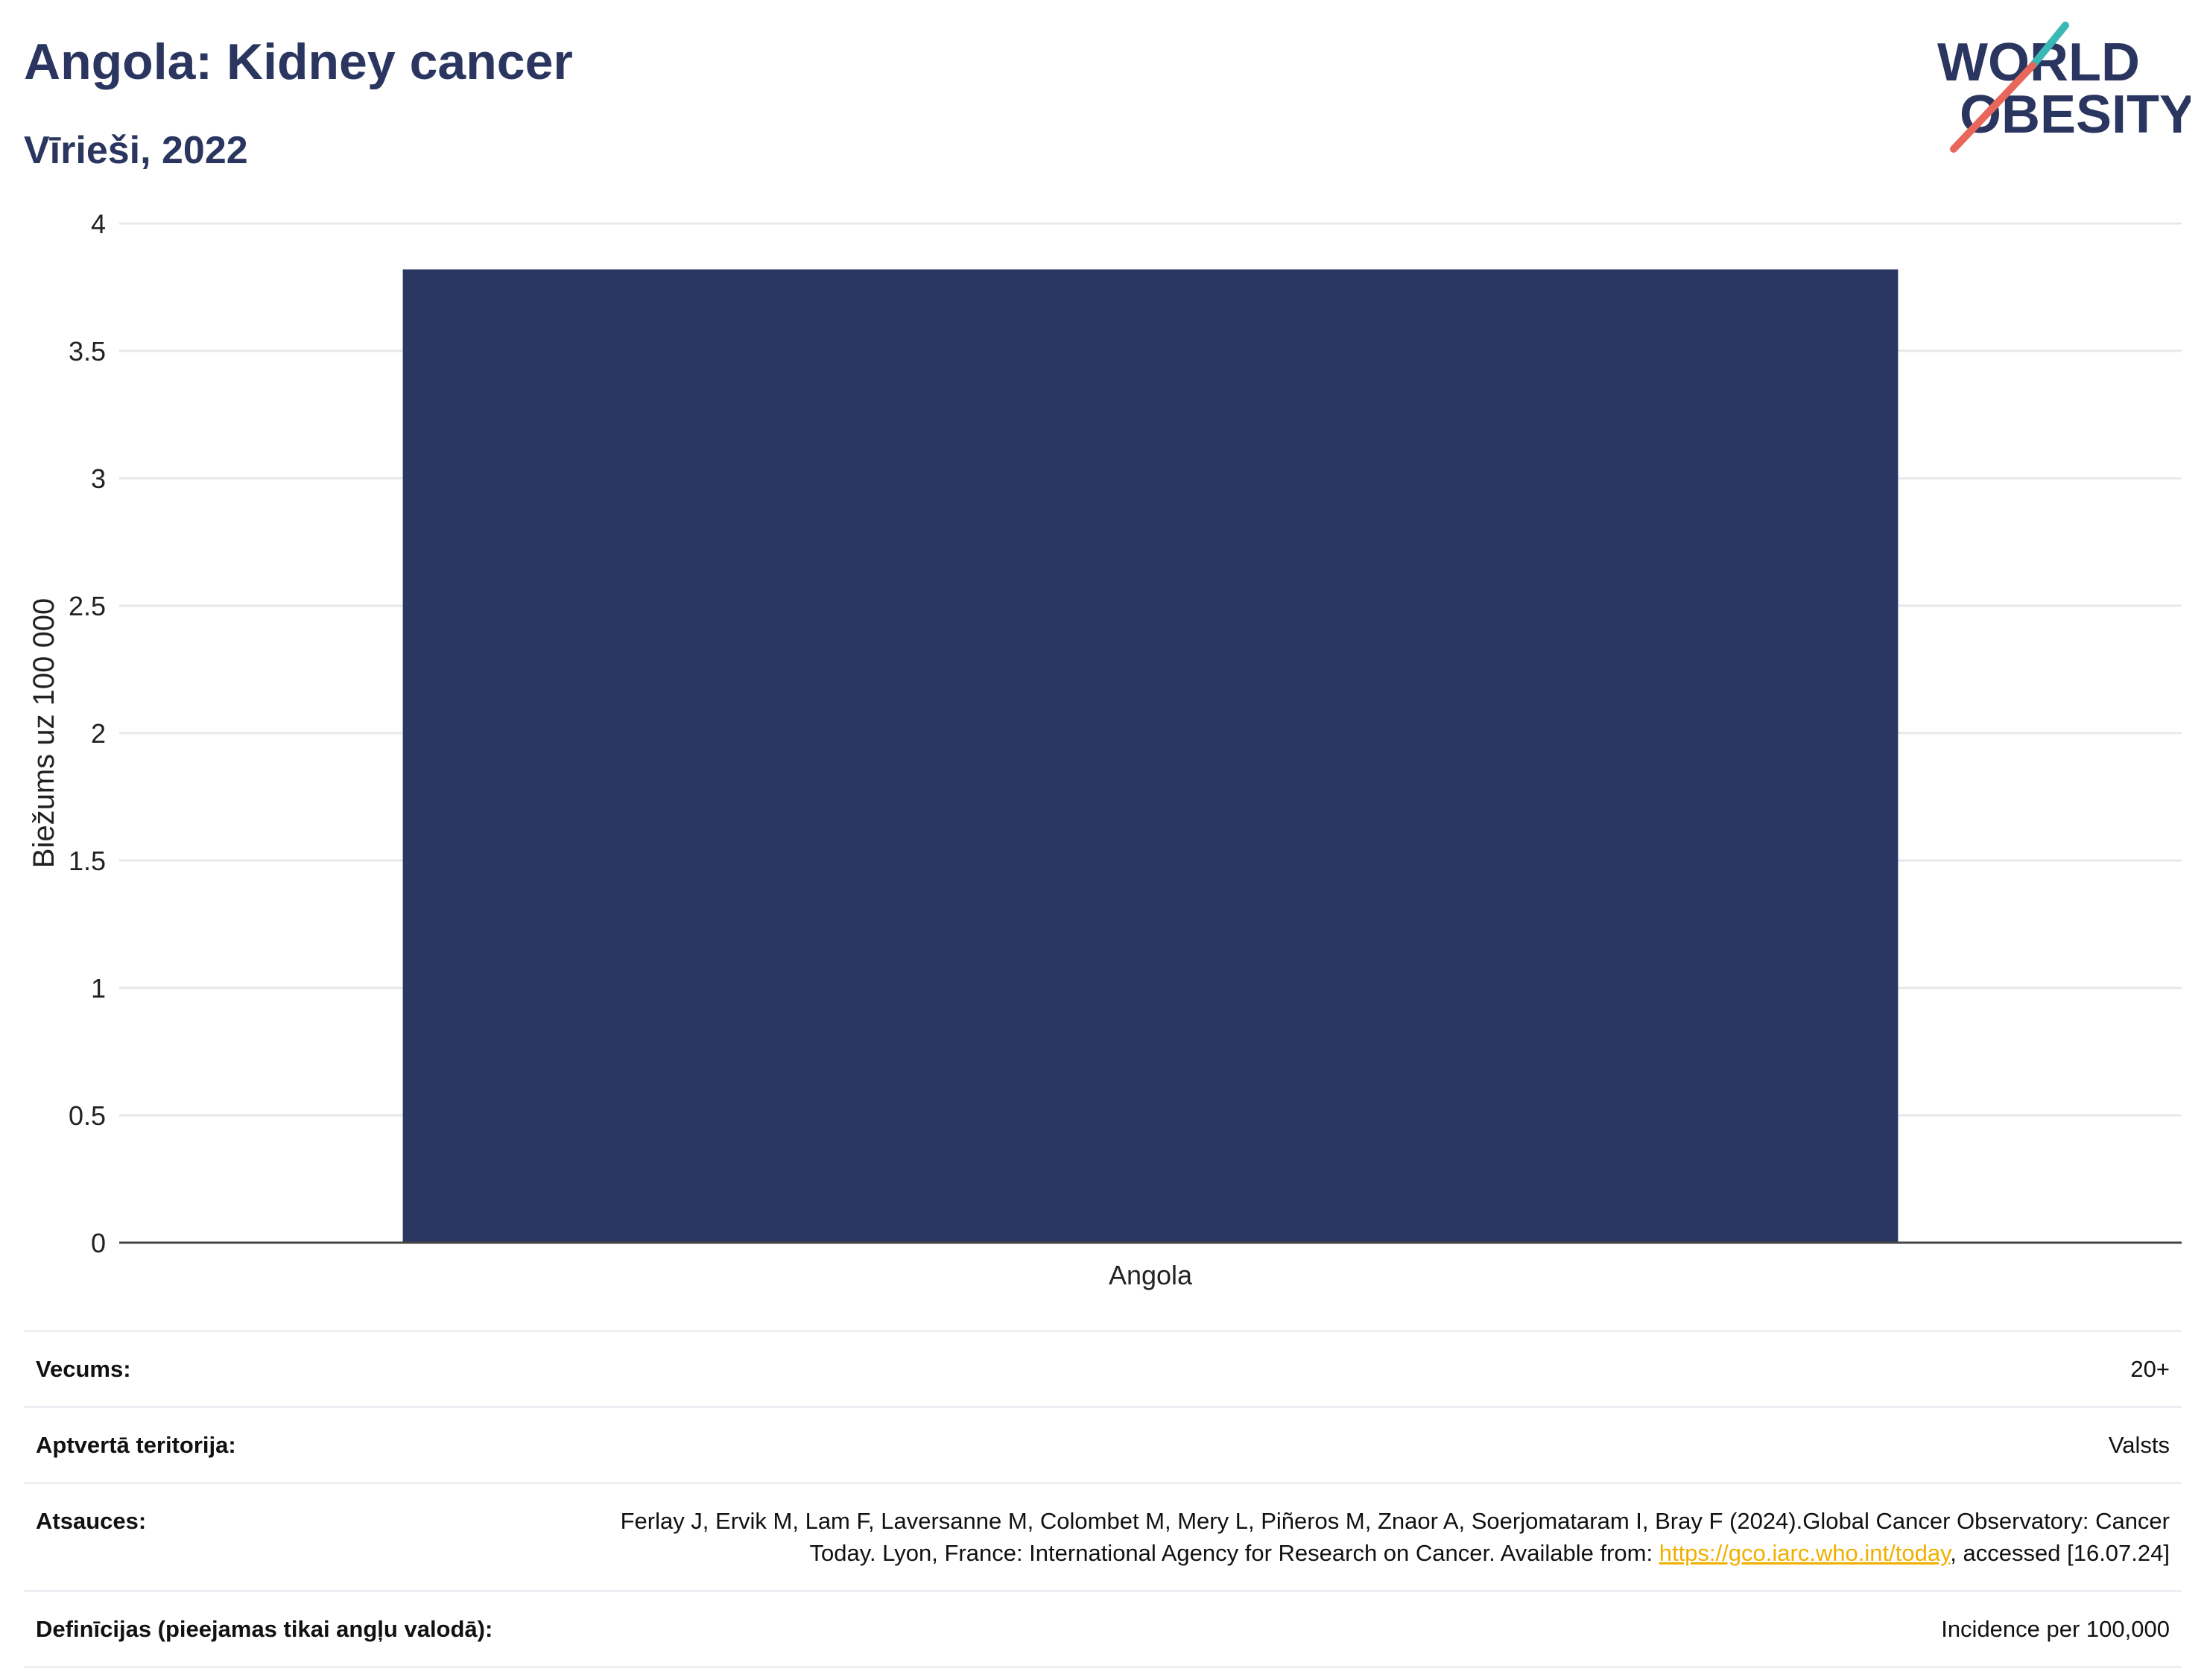  What do you see at coordinates (98, 1243) in the screenshot?
I see `y-tick-label: 0` at bounding box center [98, 1243].